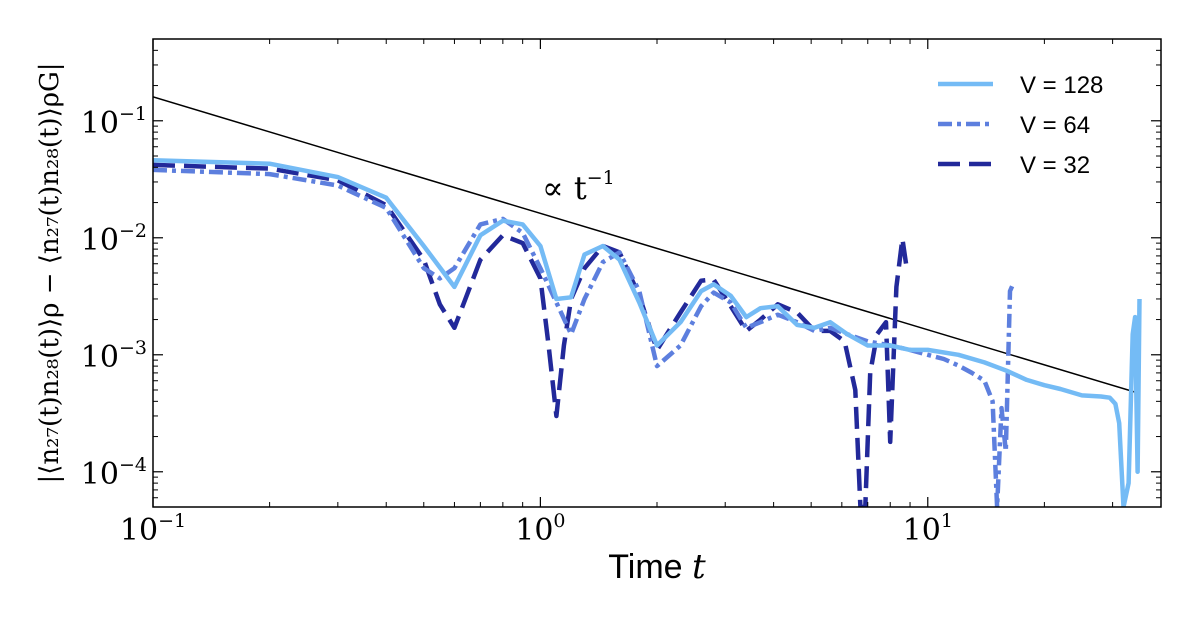 The image size is (1200, 625). I want to click on y-tick-label: 10⁻², so click(114, 239).